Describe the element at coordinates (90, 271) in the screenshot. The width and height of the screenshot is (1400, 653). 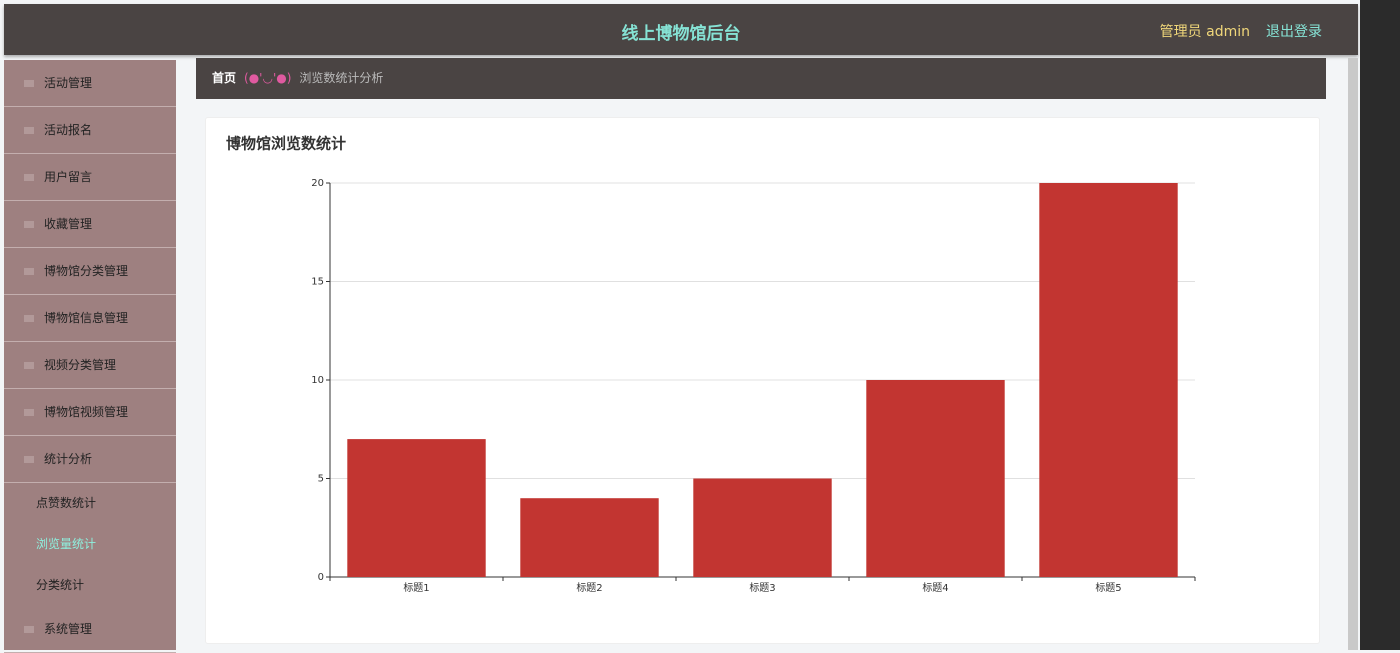
I see `menu-item: 博物馆分类管理` at that location.